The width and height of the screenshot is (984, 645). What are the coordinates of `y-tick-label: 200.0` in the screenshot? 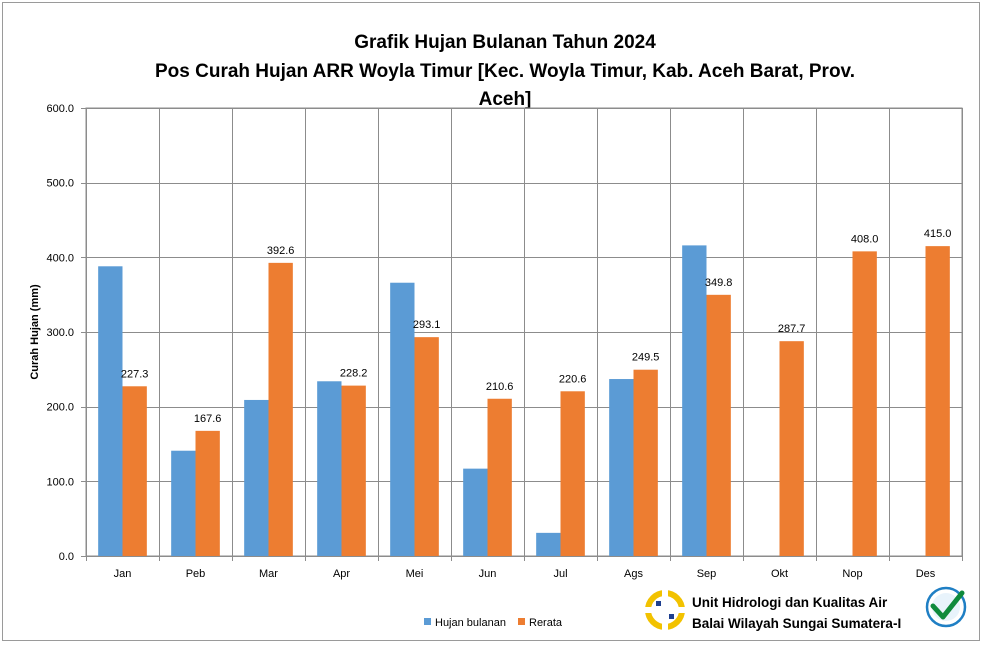 It's located at (60, 408).